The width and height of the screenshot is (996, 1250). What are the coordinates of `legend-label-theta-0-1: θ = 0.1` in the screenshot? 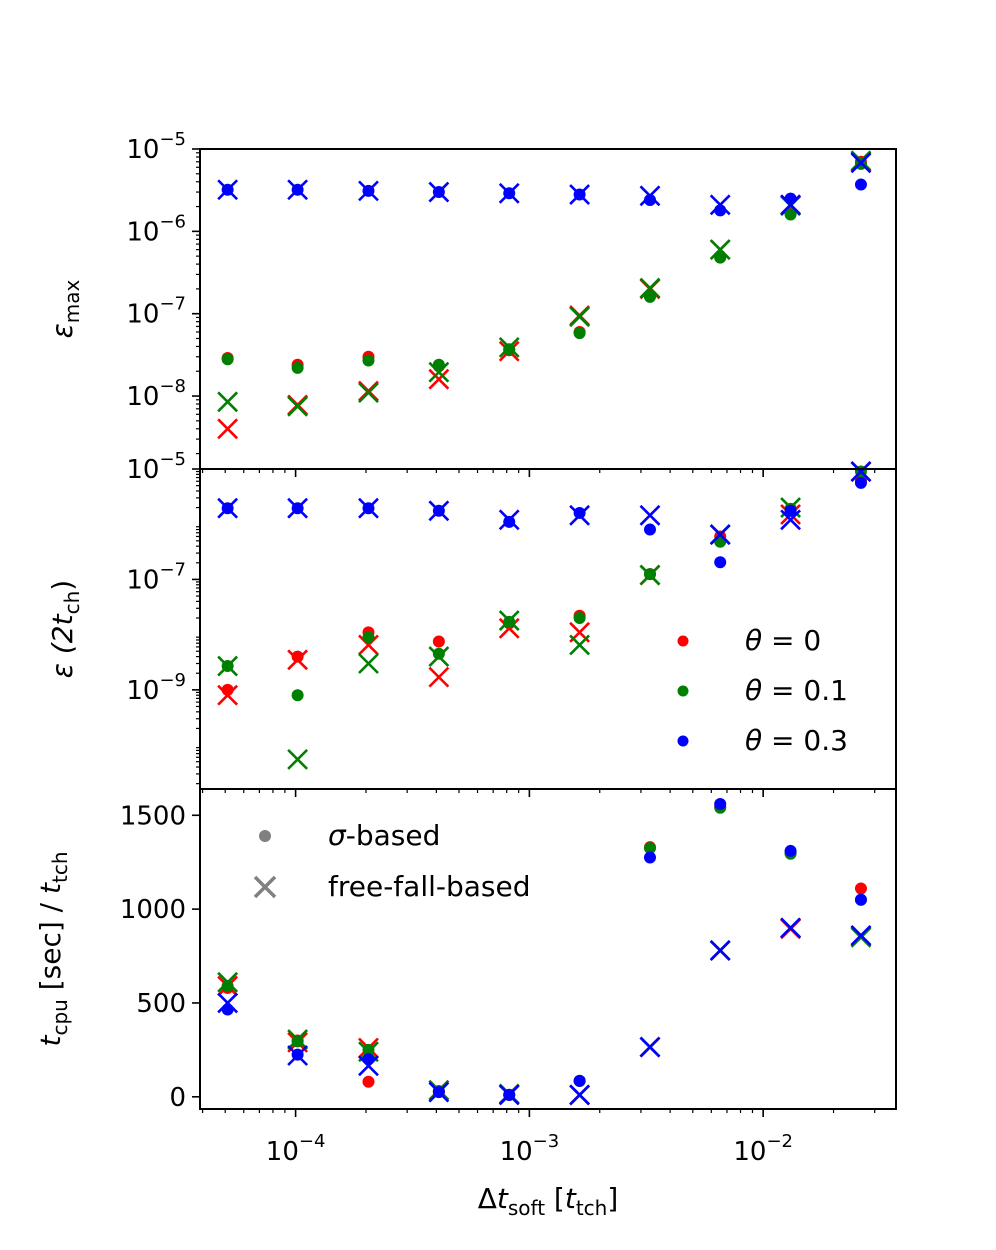 It's located at (796, 690).